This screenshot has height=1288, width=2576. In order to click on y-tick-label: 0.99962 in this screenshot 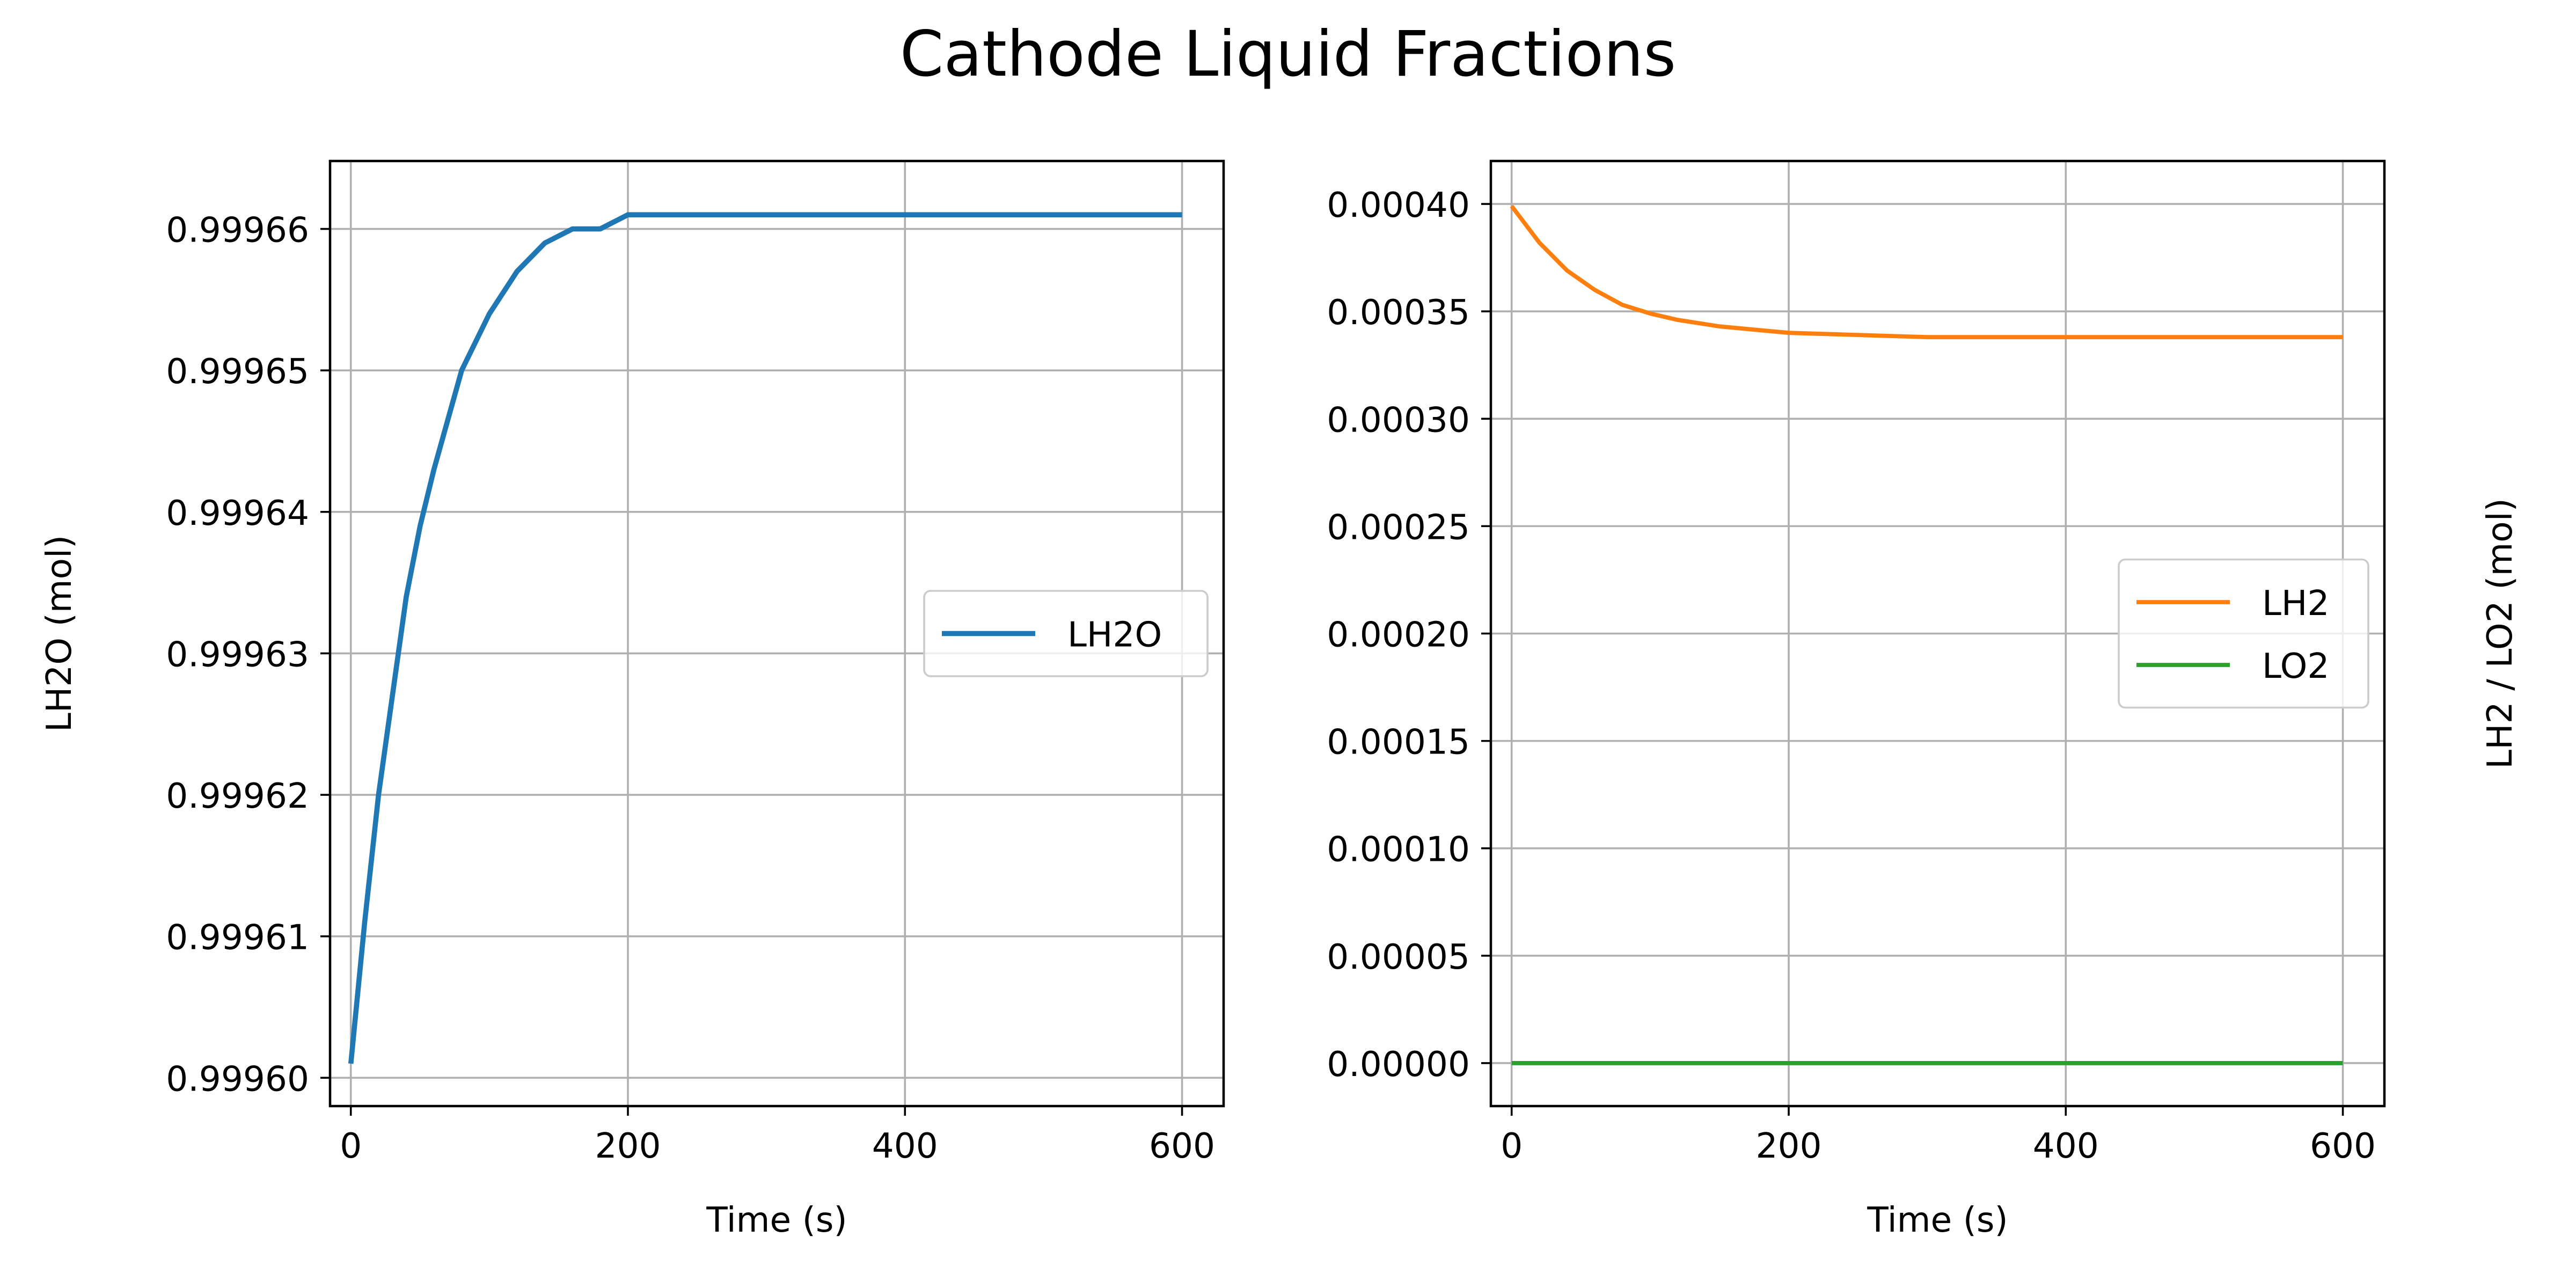, I will do `click(237, 796)`.